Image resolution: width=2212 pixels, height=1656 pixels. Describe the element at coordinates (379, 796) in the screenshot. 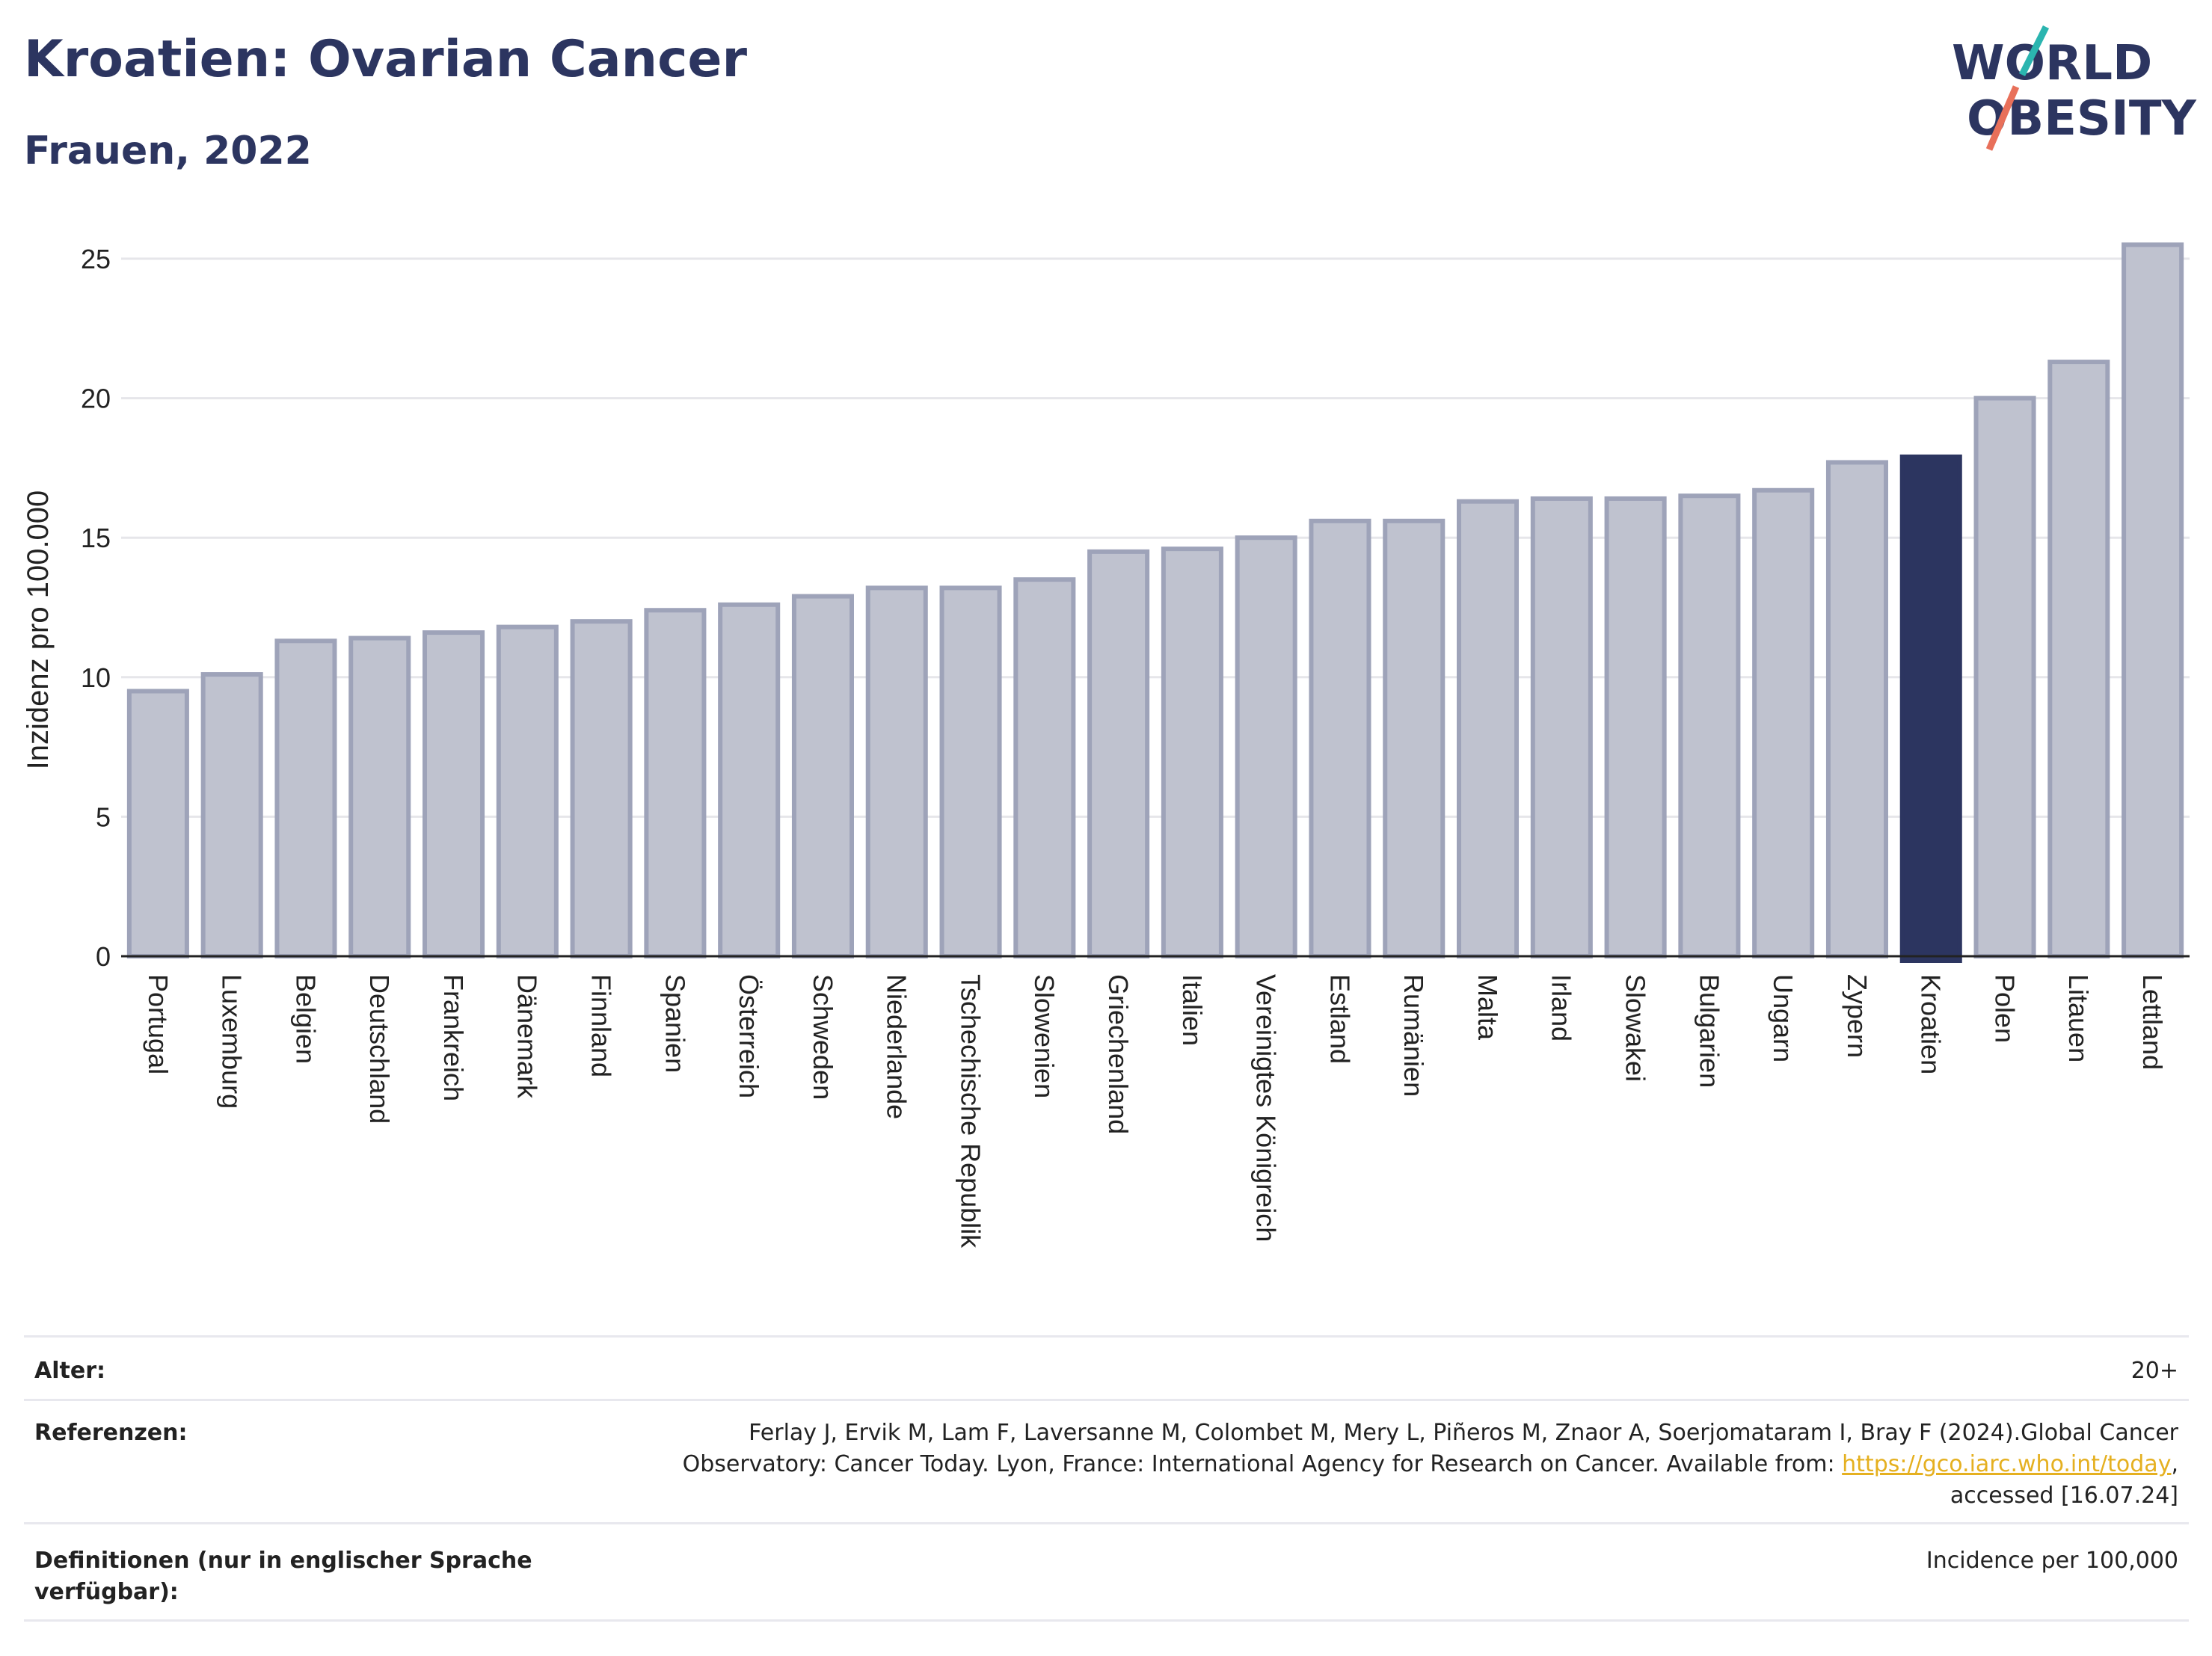

I see `bar-deutschland` at that location.